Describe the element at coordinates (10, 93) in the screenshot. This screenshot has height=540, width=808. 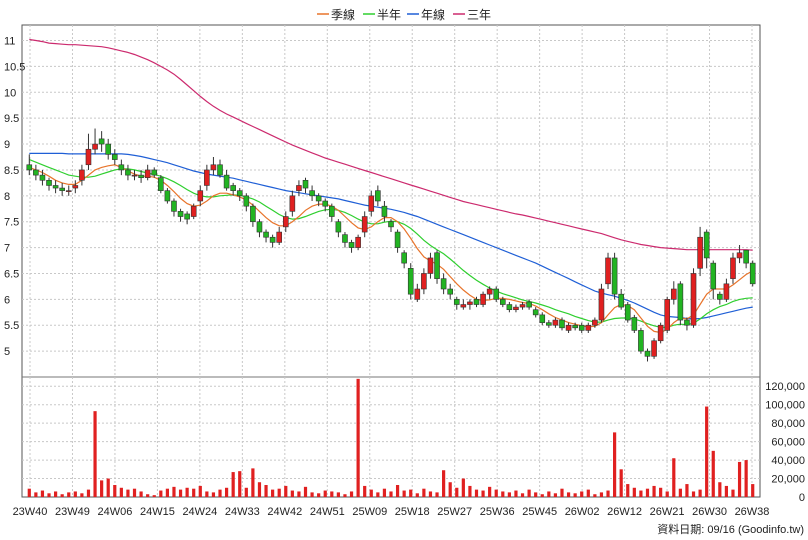
I see `price-tick-label: 10` at that location.